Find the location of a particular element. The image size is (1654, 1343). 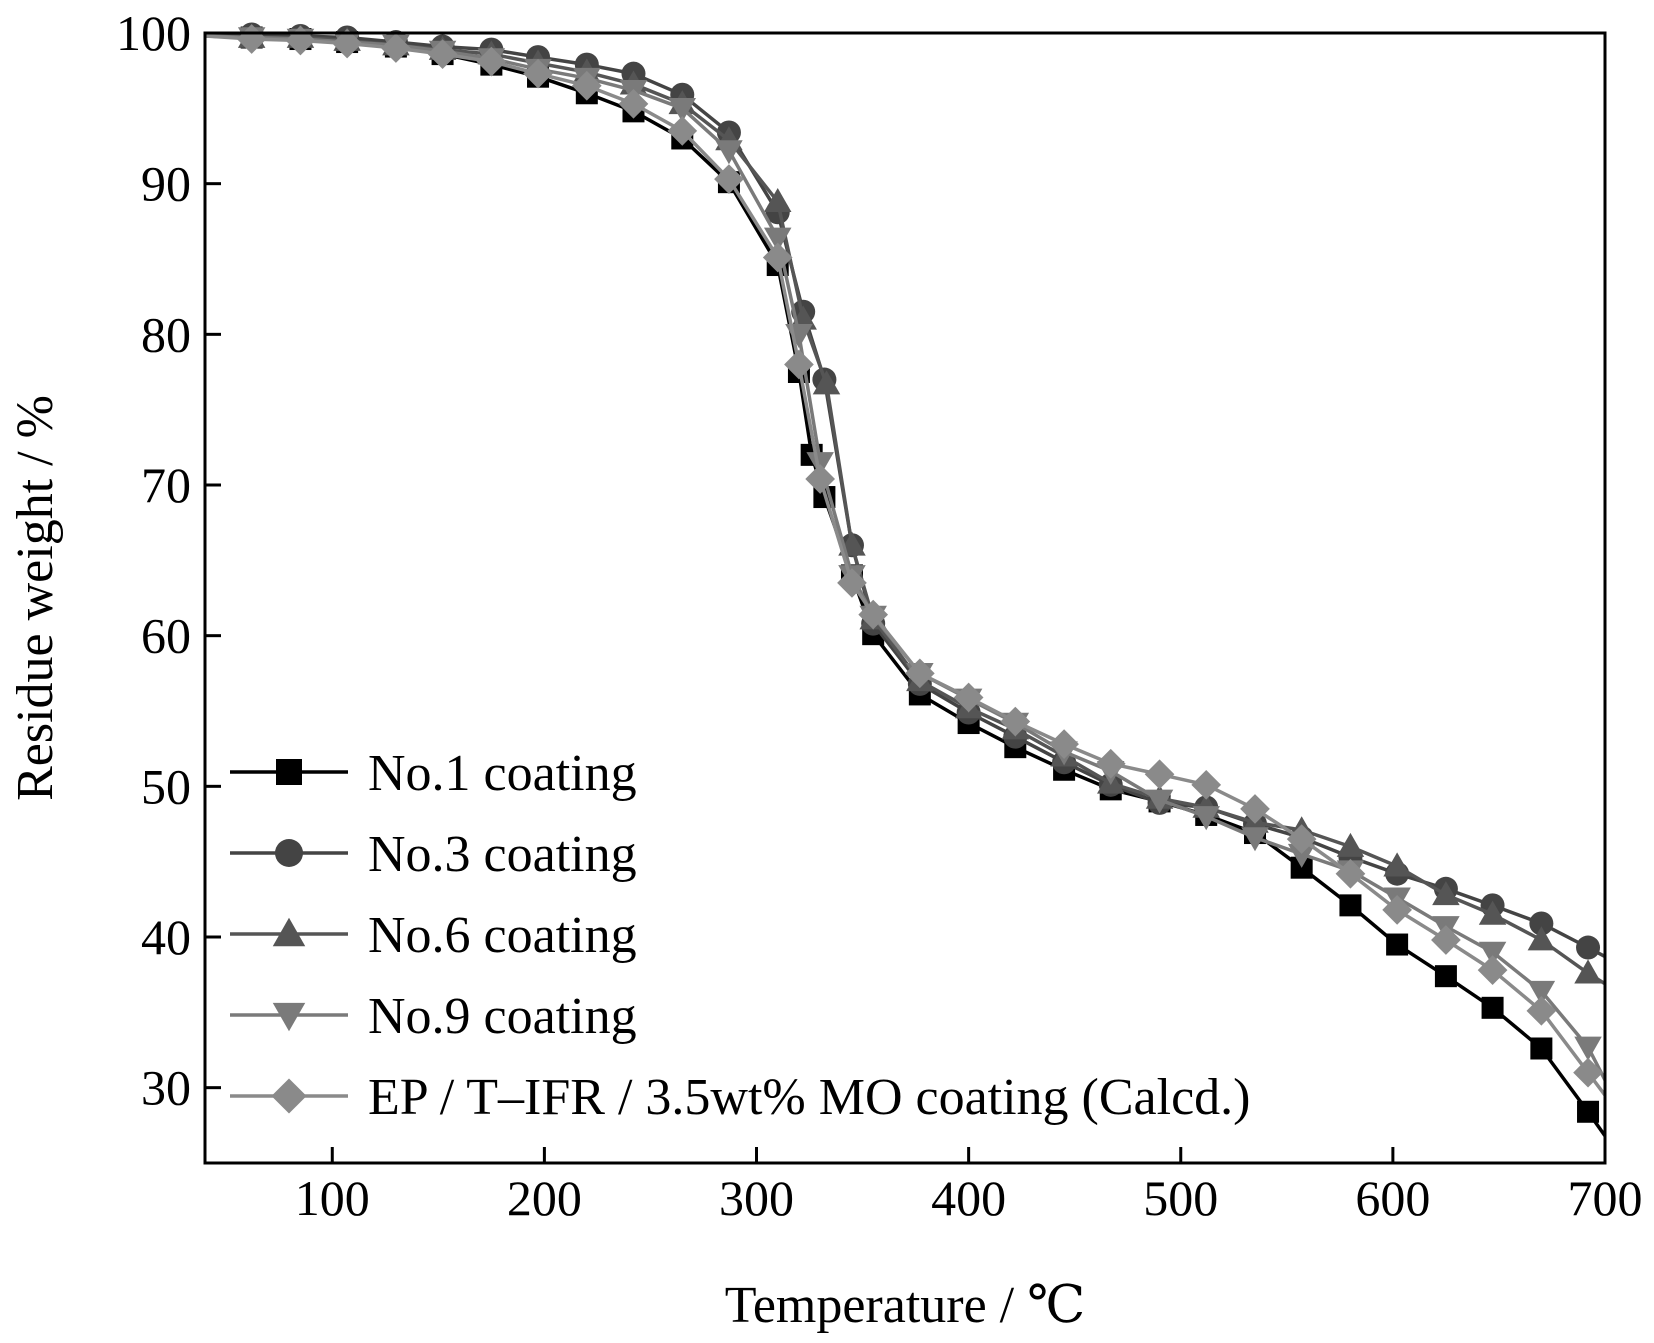

x-tick-label: 600 is located at coordinates (1392, 1198).